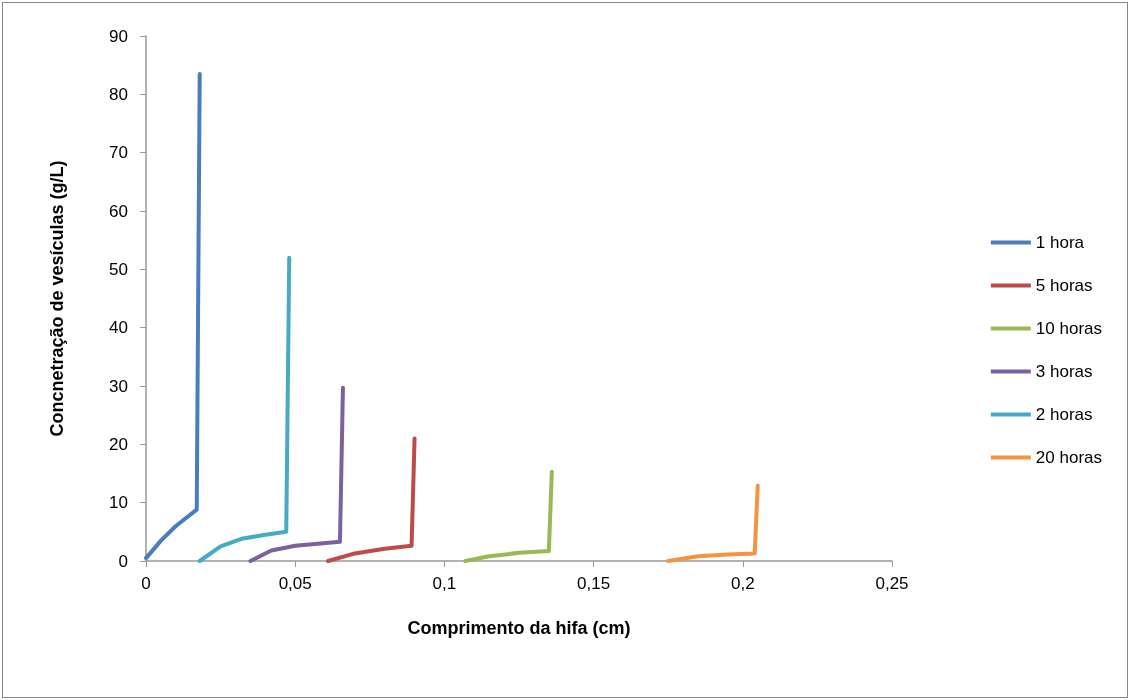 Image resolution: width=1130 pixels, height=700 pixels. Describe the element at coordinates (742, 583) in the screenshot. I see `x-tick-label: 0,2` at that location.